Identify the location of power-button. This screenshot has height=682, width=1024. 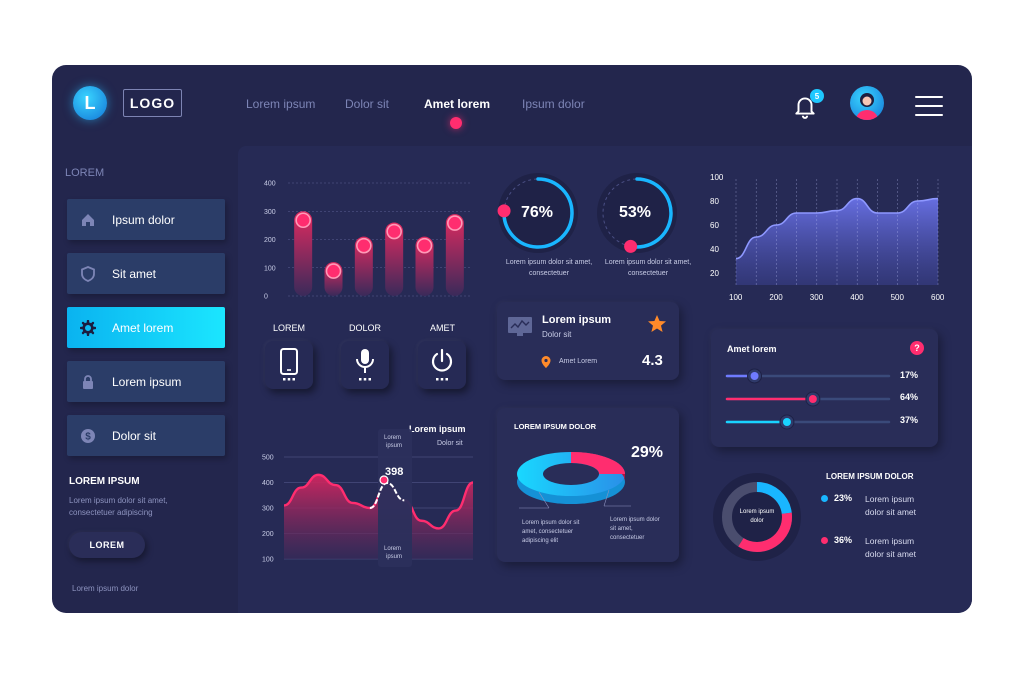
(442, 365).